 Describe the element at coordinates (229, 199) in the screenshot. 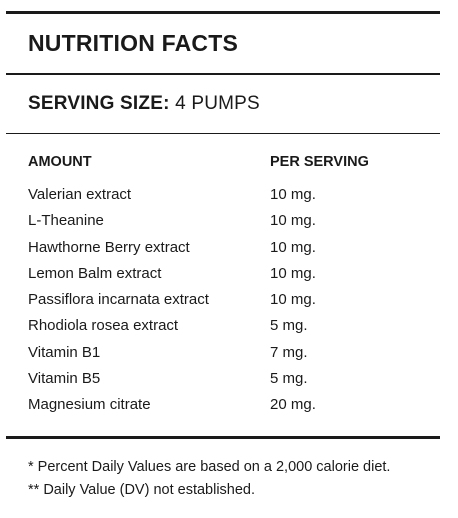

I see `table-row: Valerian extract 10 mg.` at that location.